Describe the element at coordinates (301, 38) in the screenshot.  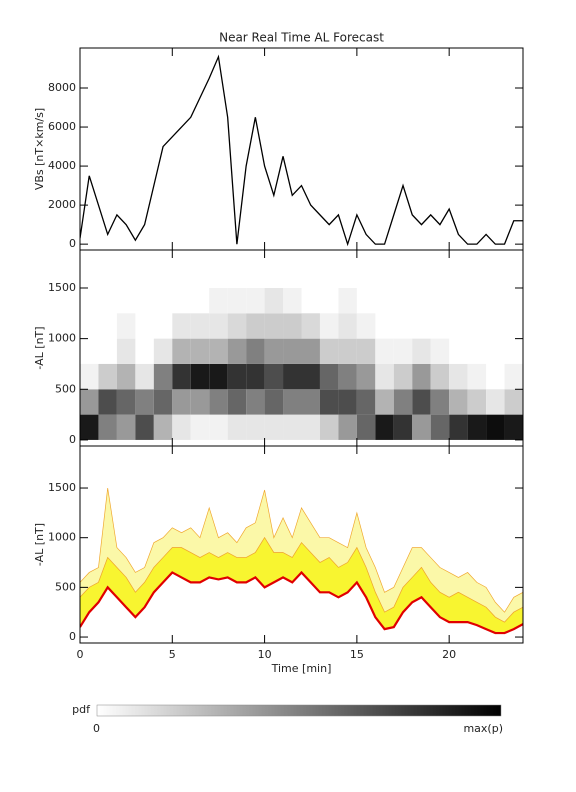
I see `chart-title: Near Real Time AL Forecast` at that location.